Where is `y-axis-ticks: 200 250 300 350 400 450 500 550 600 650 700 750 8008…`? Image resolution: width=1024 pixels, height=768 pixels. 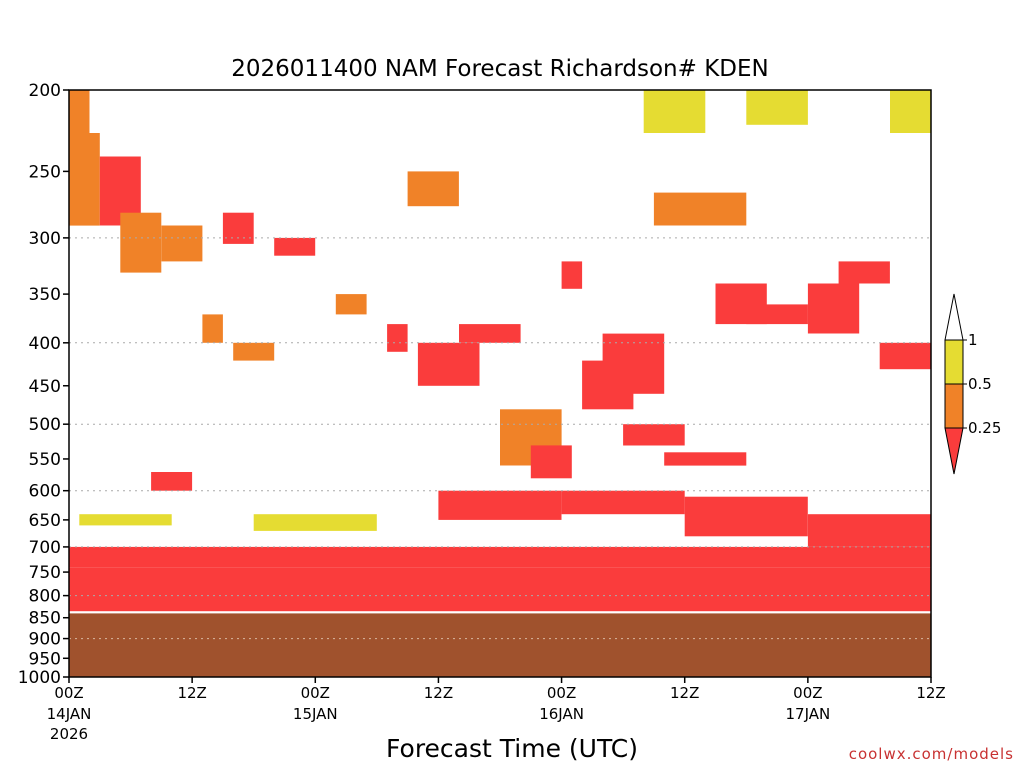 y-axis-ticks: 200 250 300 350 400 450 500 550 600 650 700 750 8008… is located at coordinates (43, 384).